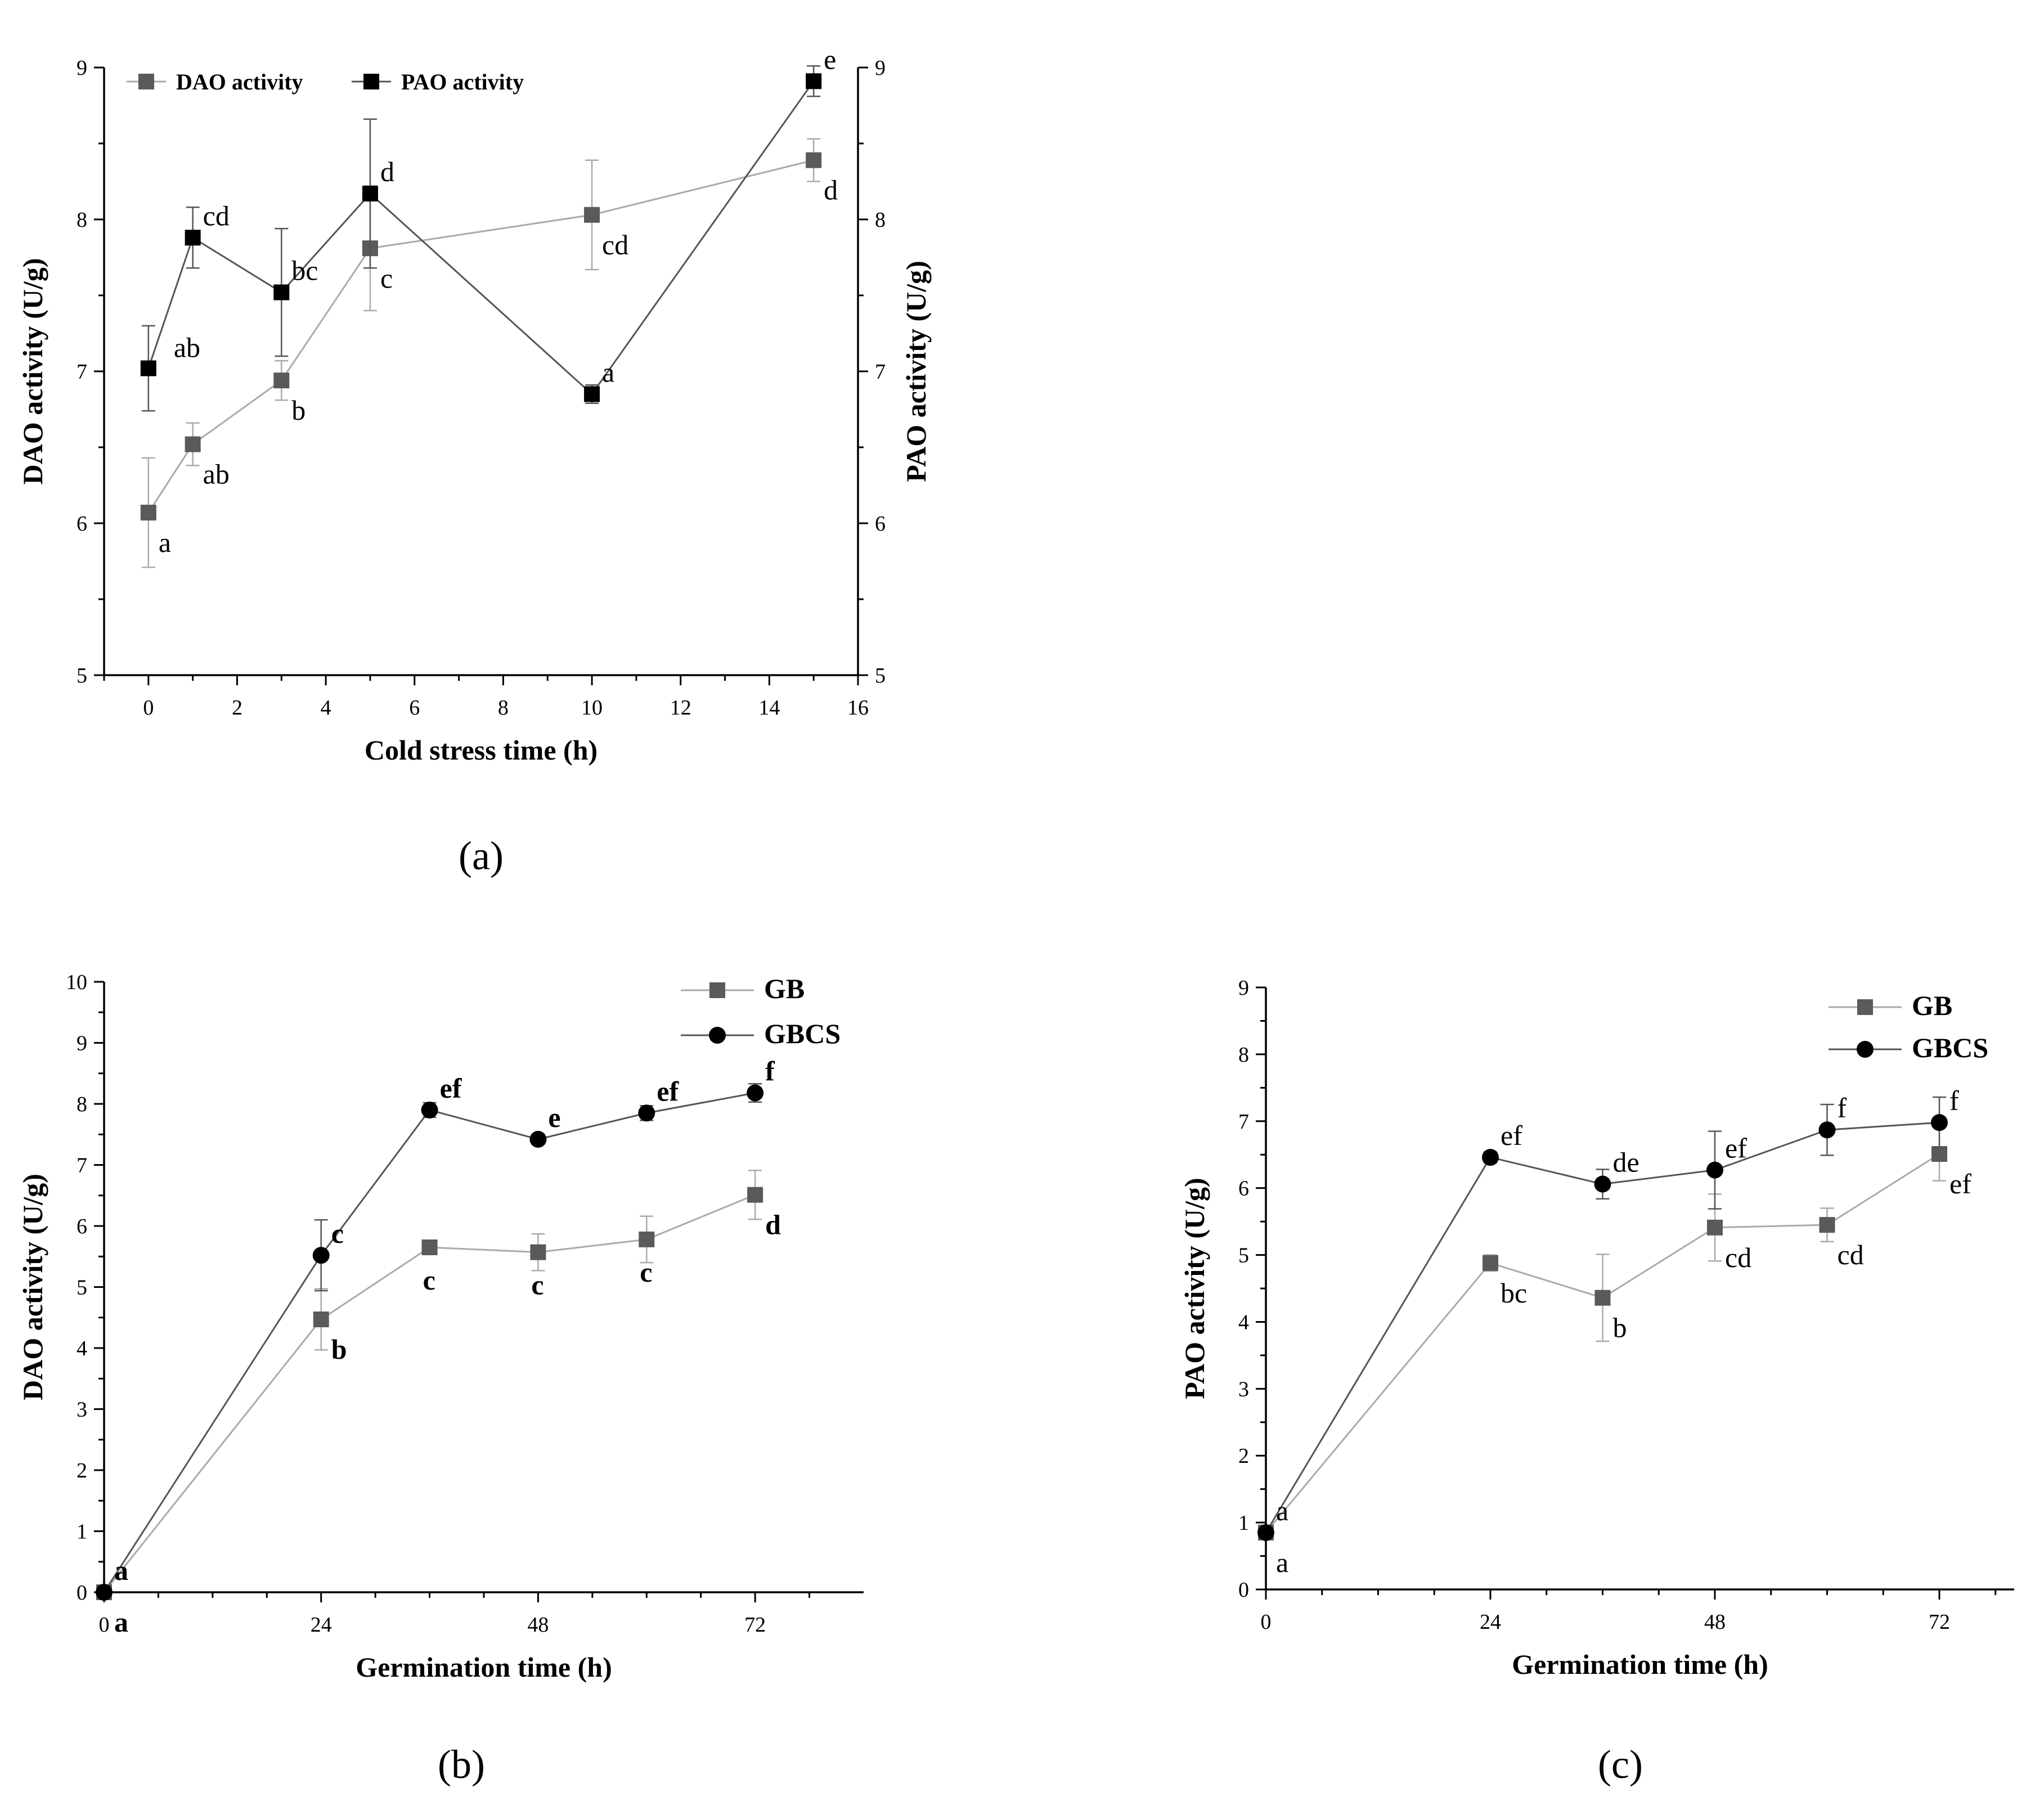  What do you see at coordinates (1243, 1322) in the screenshot?
I see `y-tick-label: 4` at bounding box center [1243, 1322].